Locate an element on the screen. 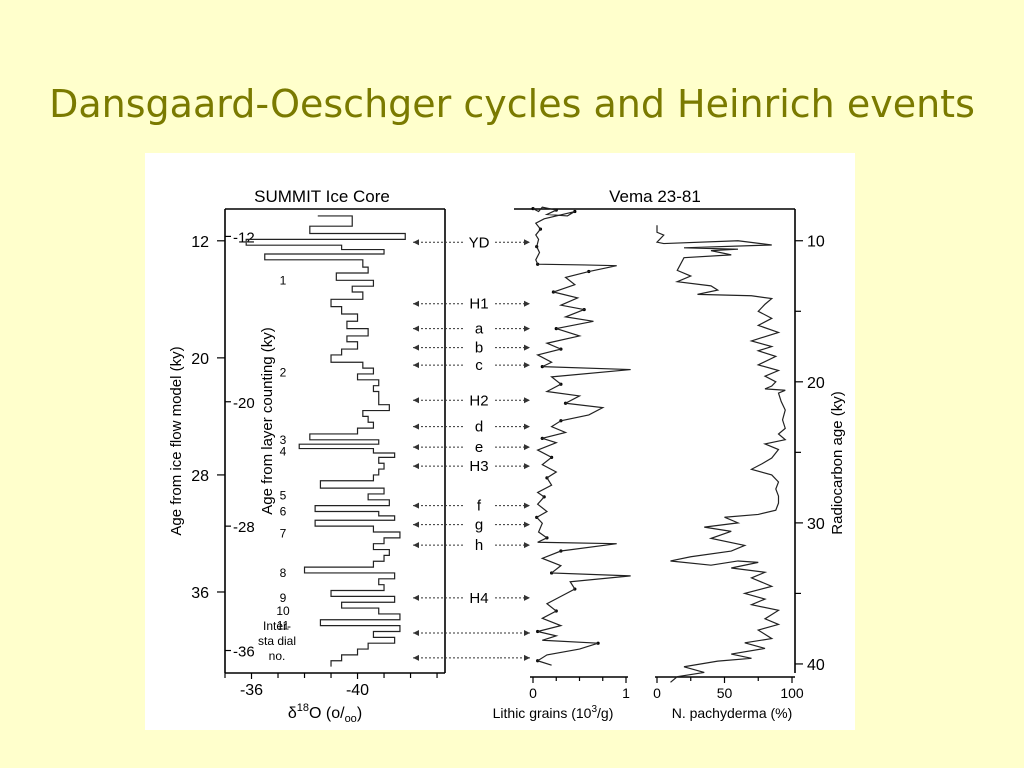  event-label: e is located at coordinates (479, 447).